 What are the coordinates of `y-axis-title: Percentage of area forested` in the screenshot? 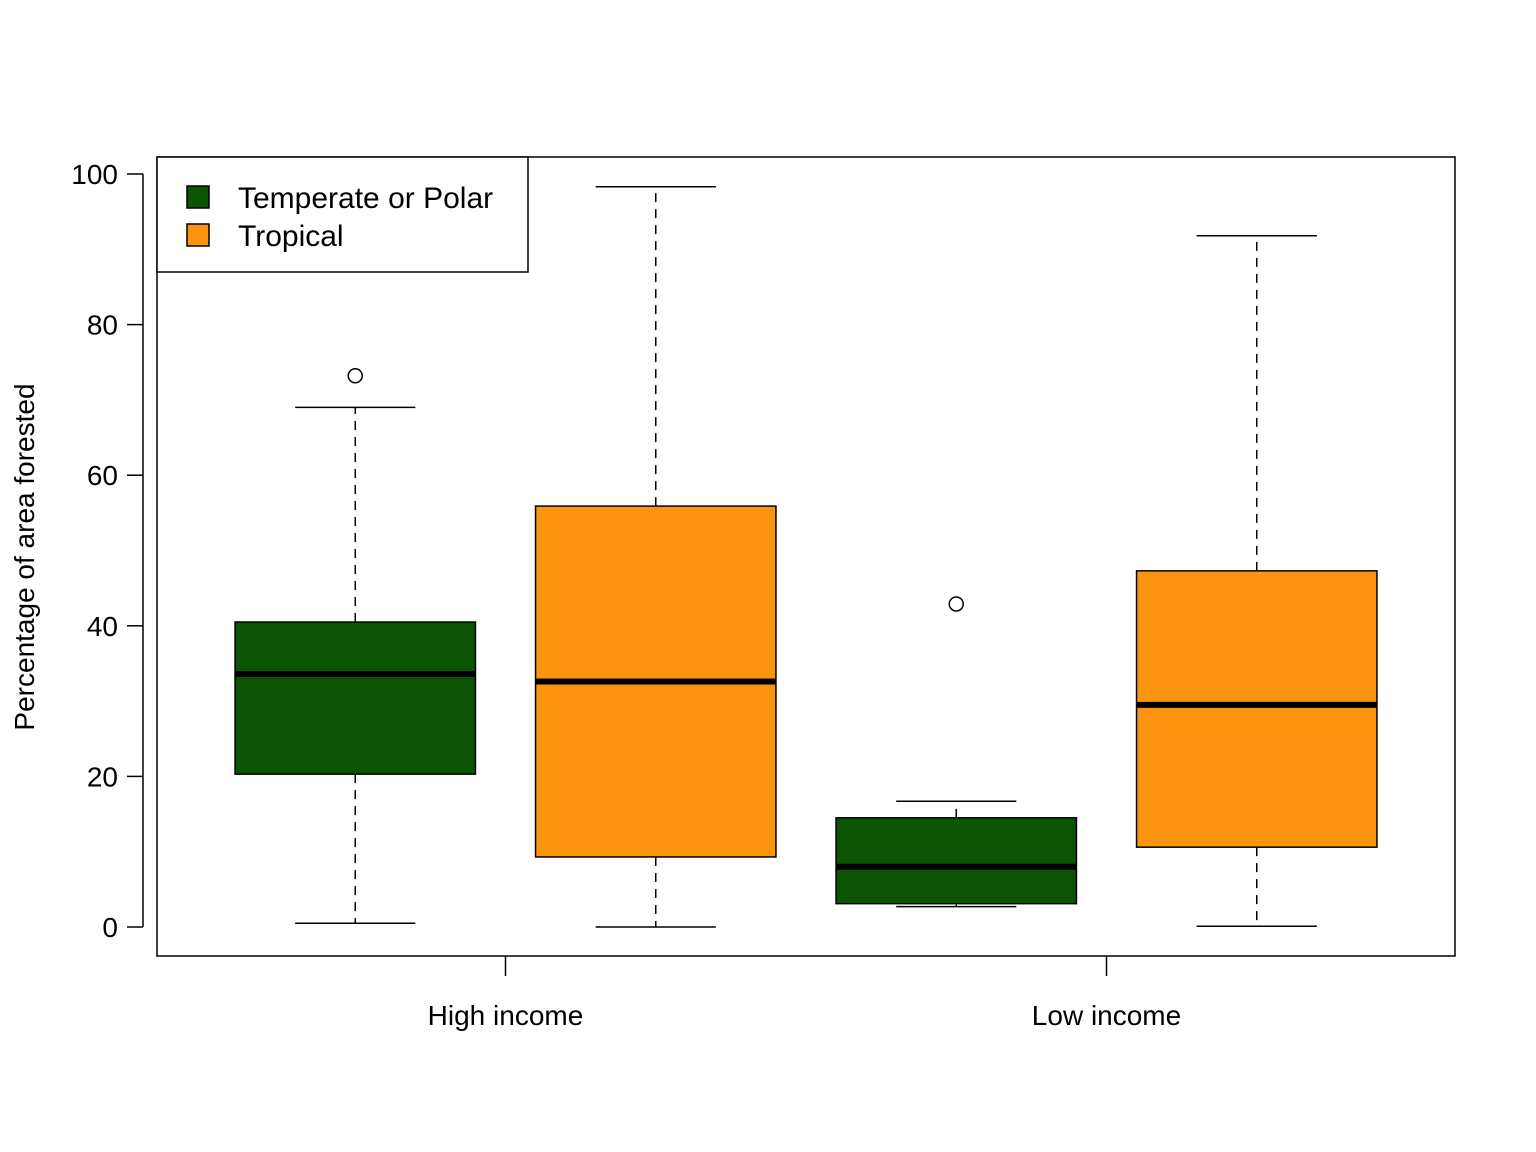 It's located at (24, 556).